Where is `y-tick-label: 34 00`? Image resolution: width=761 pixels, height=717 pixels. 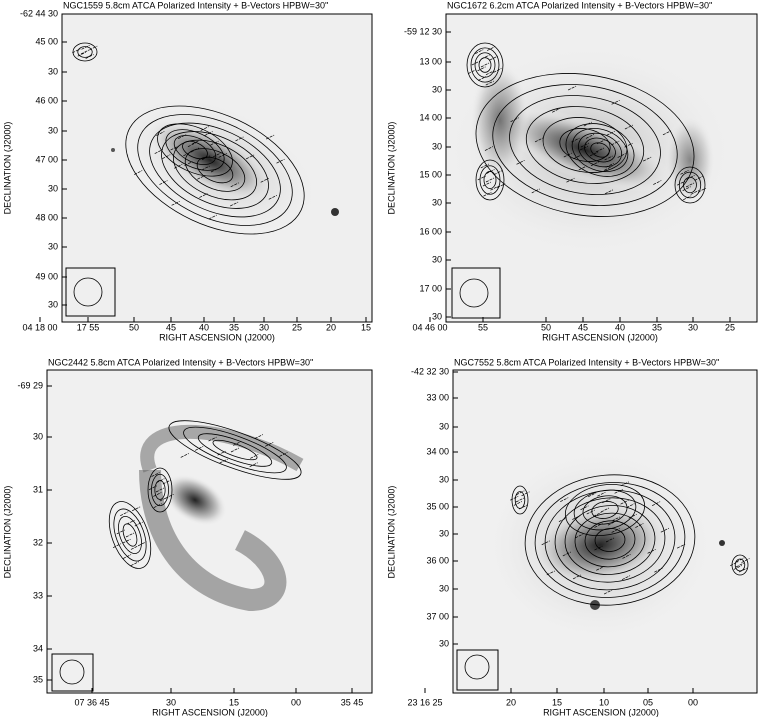 y-tick-label: 34 00 is located at coordinates (437, 451).